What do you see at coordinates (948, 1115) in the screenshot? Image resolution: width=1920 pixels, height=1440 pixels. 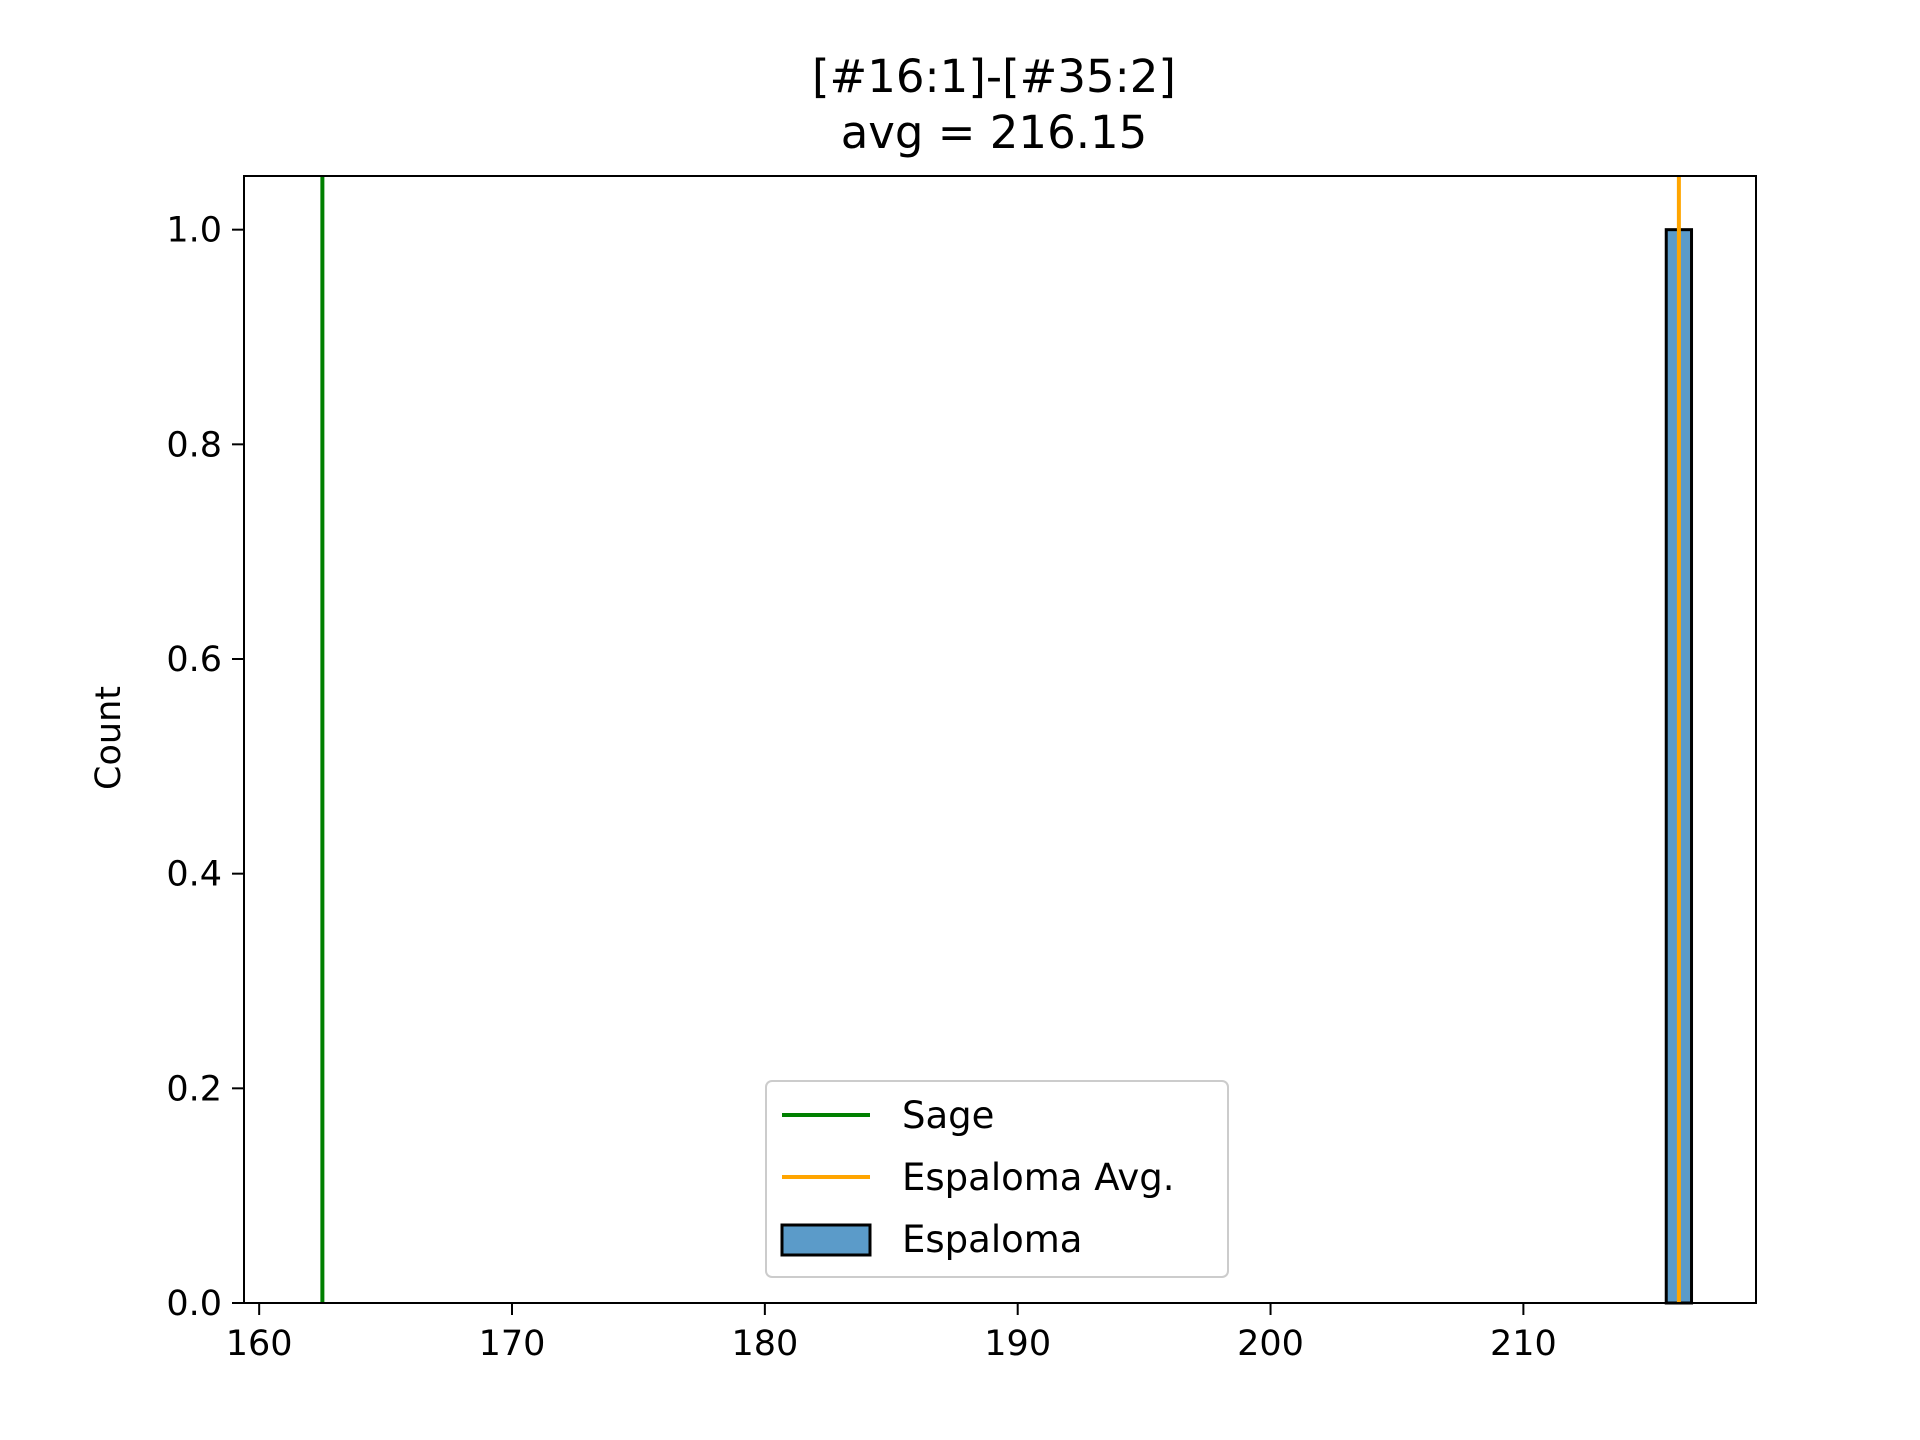 I see `legend-label: Sage` at bounding box center [948, 1115].